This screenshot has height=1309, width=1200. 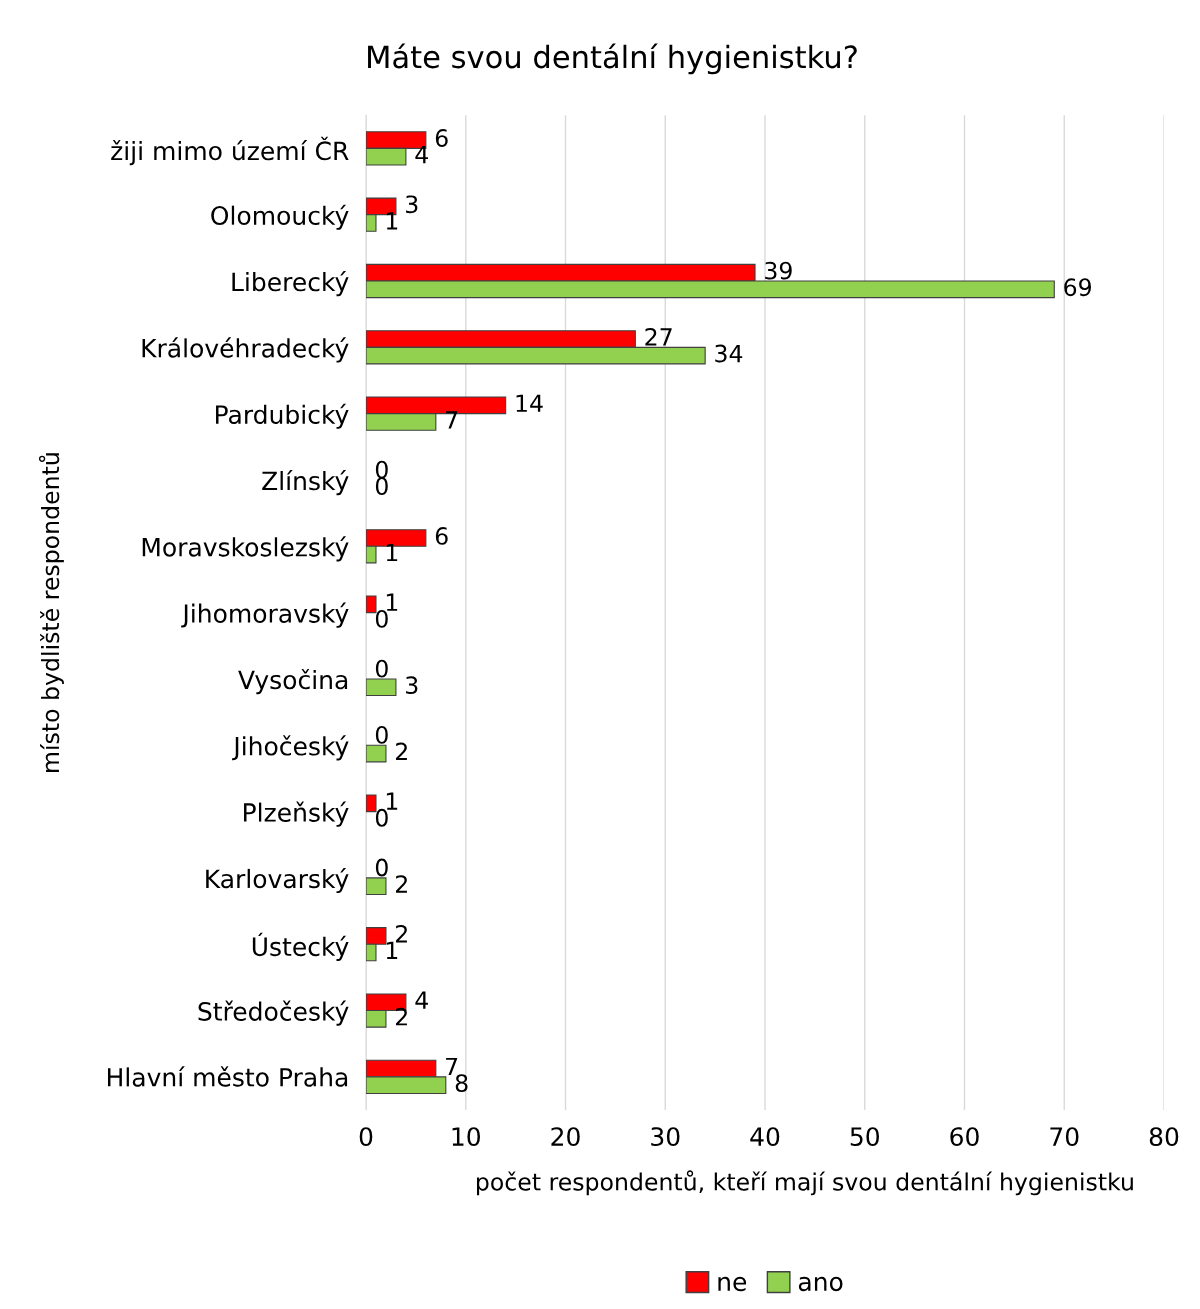 I want to click on y-tick-label: Olomoucký, so click(x=280, y=217).